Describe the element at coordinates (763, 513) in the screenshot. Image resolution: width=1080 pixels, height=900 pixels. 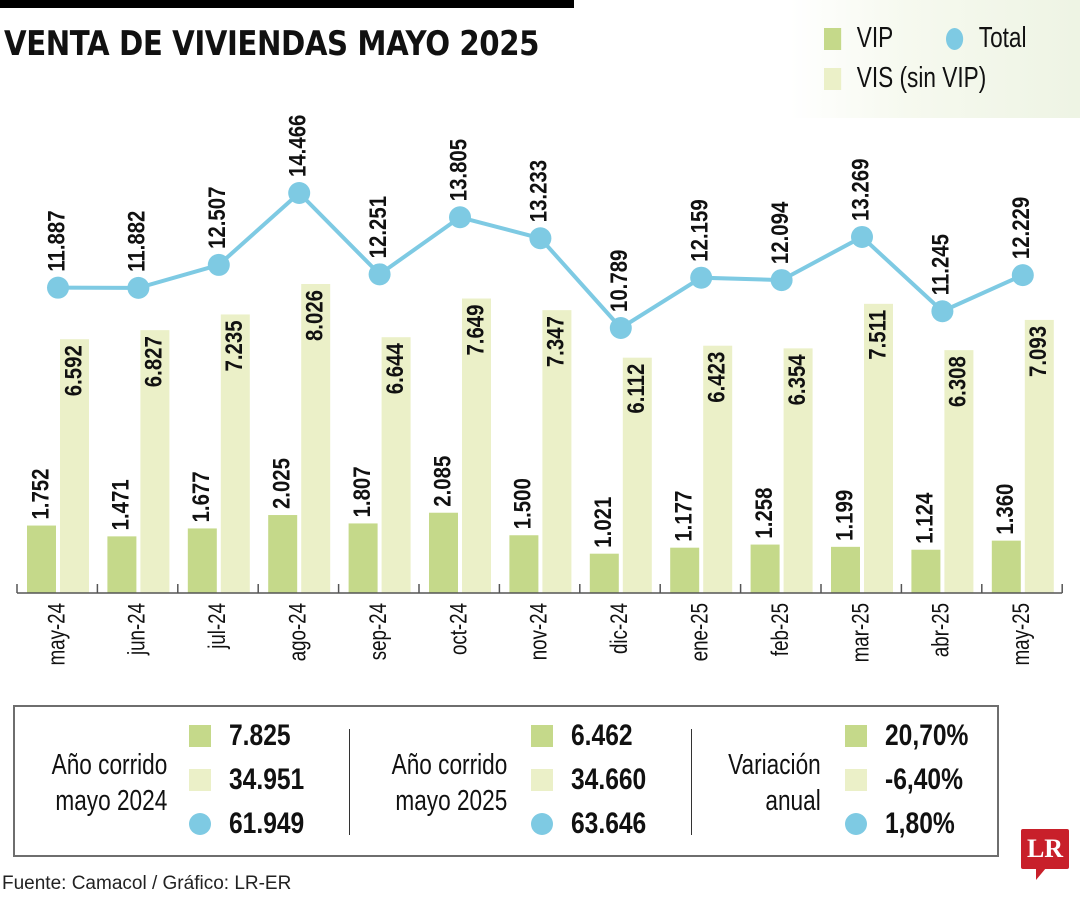
I see `data-label-vip: 1.258` at that location.